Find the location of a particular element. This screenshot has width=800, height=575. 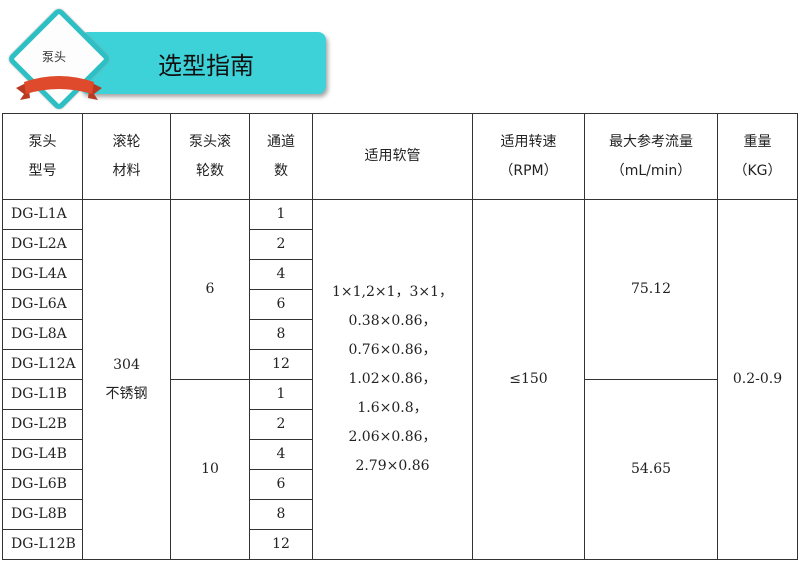

rollers-cell: 10 is located at coordinates (210, 469).